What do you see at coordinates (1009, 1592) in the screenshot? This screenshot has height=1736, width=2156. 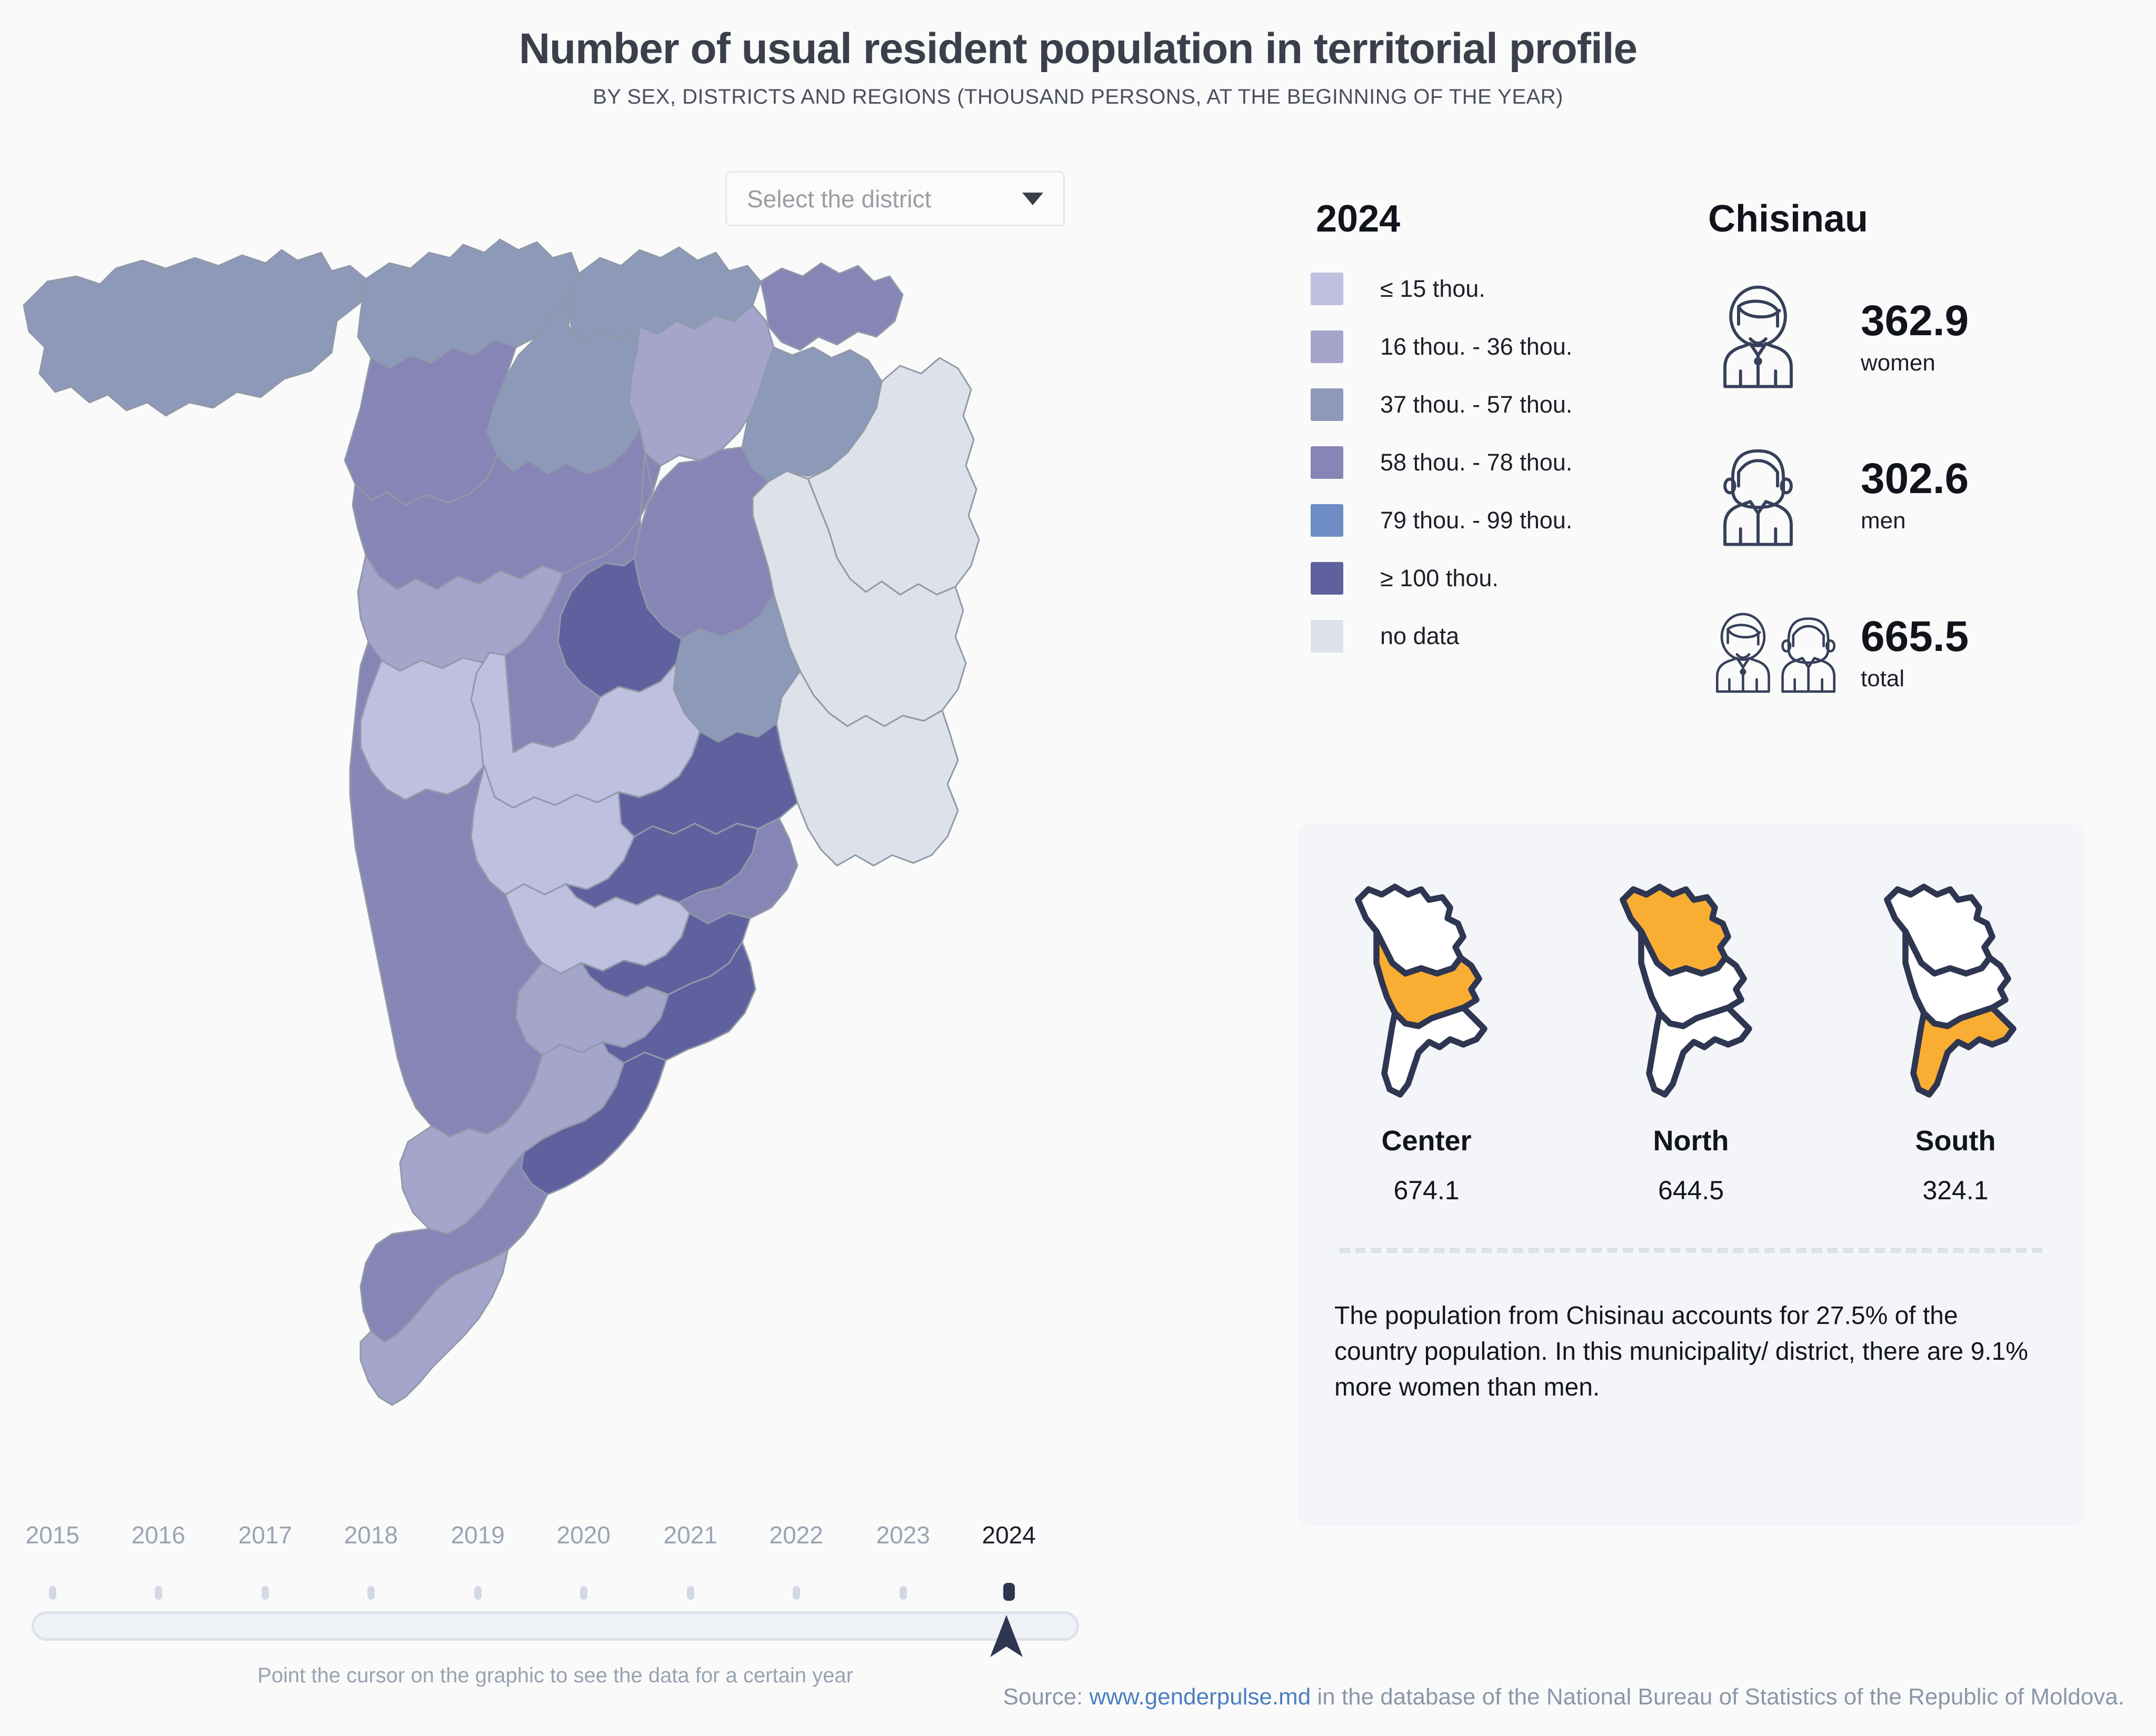 I see `timeline-dot-2024` at bounding box center [1009, 1592].